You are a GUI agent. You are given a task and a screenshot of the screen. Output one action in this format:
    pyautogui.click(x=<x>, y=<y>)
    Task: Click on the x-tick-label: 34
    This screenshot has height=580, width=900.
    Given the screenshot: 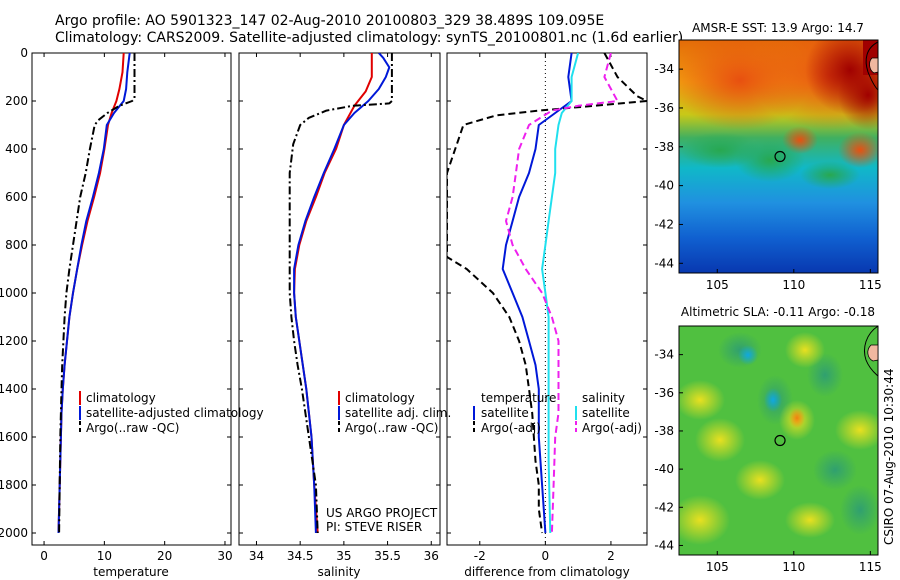 What is the action you would take?
    pyautogui.click(x=256, y=556)
    